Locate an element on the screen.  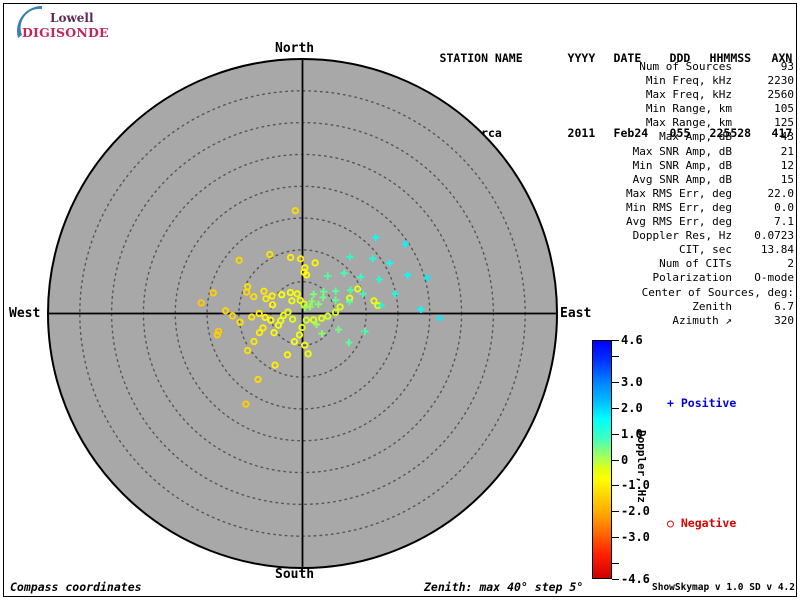
center-of-sources-zenith-label: Zenith is located at coordinates (712, 306).